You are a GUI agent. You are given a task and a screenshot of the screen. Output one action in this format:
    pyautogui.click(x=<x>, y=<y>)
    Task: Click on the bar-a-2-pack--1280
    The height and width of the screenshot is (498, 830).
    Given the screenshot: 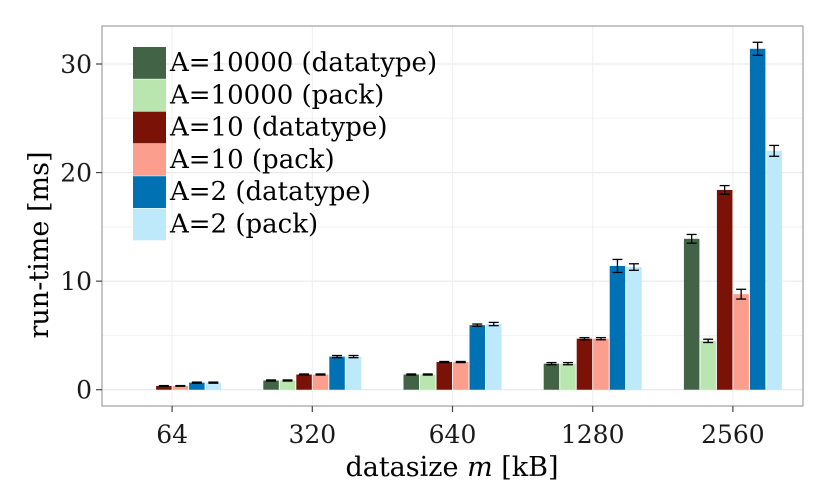 What is the action you would take?
    pyautogui.click(x=634, y=328)
    